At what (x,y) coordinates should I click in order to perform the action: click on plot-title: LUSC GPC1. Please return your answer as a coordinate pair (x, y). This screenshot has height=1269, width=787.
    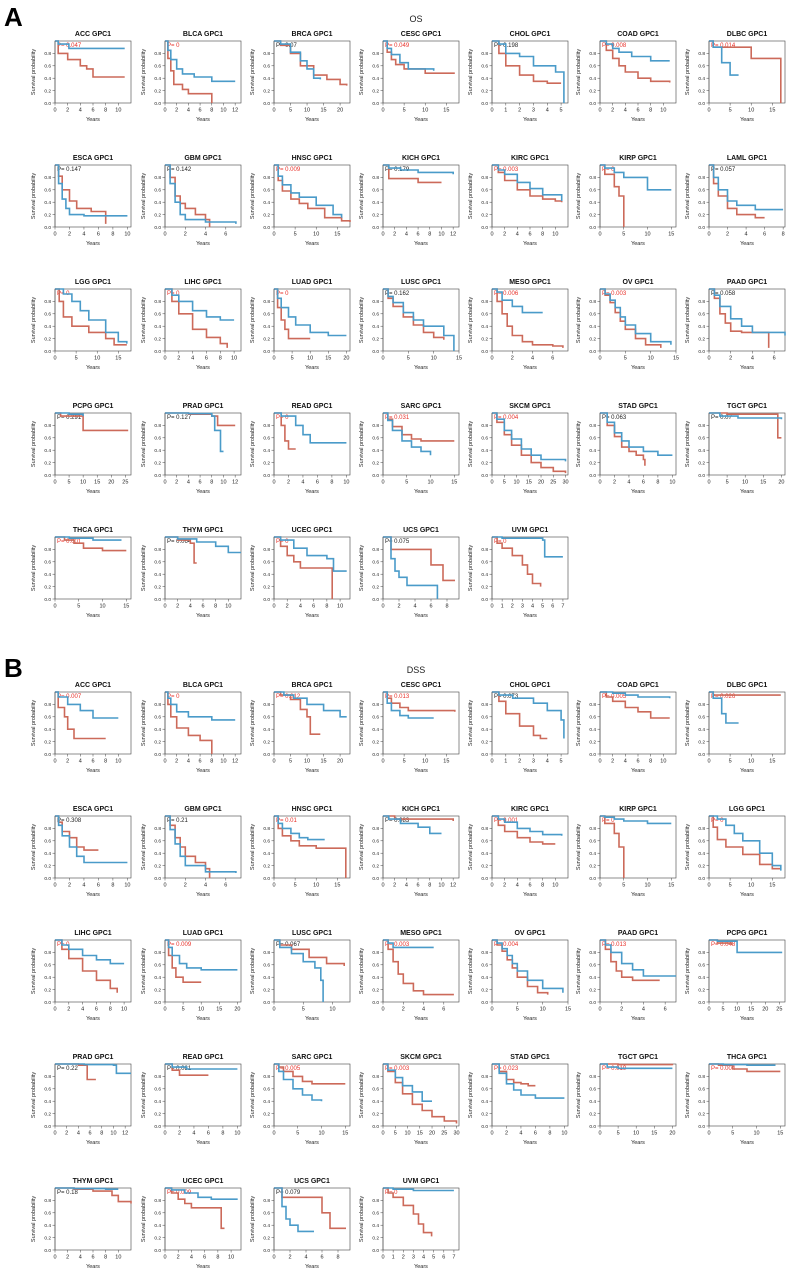
    Looking at the image, I should click on (312, 933).